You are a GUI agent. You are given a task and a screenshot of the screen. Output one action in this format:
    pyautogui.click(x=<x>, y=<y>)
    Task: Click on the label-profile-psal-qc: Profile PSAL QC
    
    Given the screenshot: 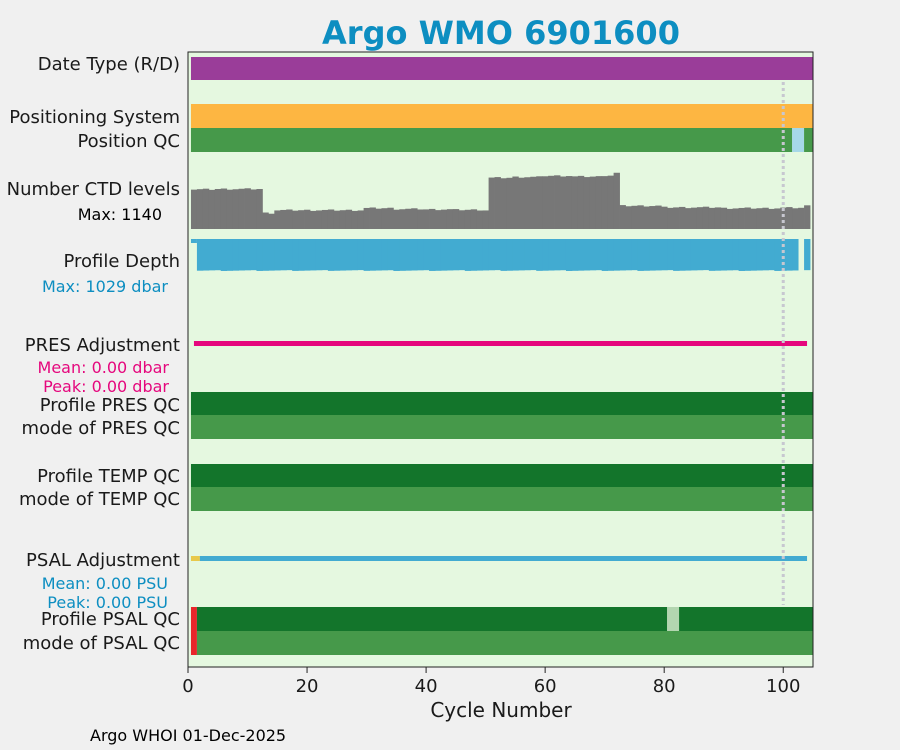 What is the action you would take?
    pyautogui.click(x=110, y=619)
    